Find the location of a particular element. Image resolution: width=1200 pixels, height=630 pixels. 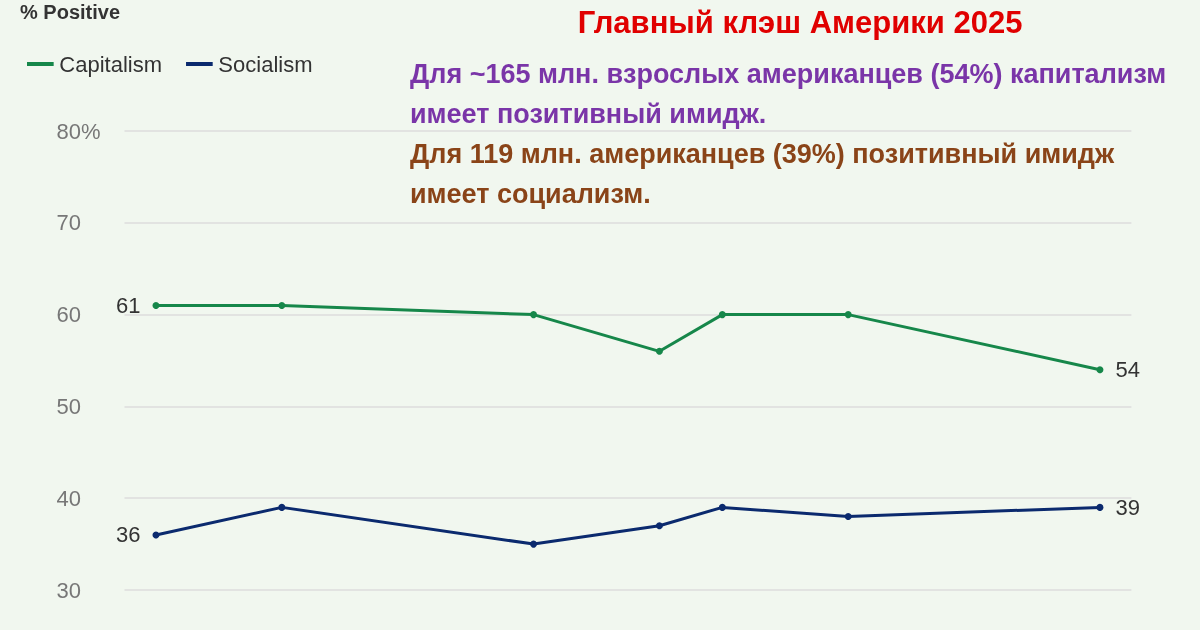

y-tick-label: 70 is located at coordinates (68, 223).